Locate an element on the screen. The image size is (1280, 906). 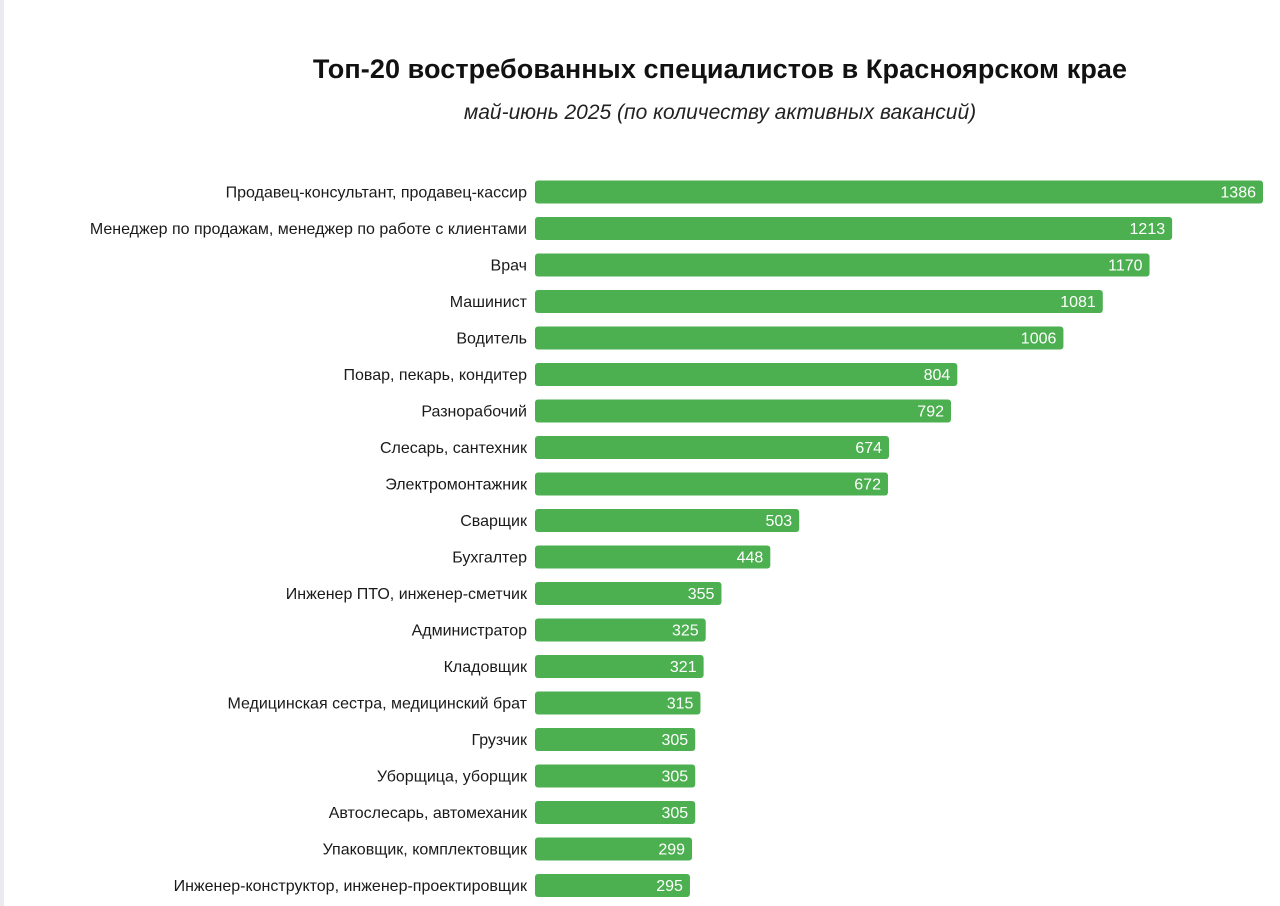
value-label: 295 is located at coordinates (669, 886).